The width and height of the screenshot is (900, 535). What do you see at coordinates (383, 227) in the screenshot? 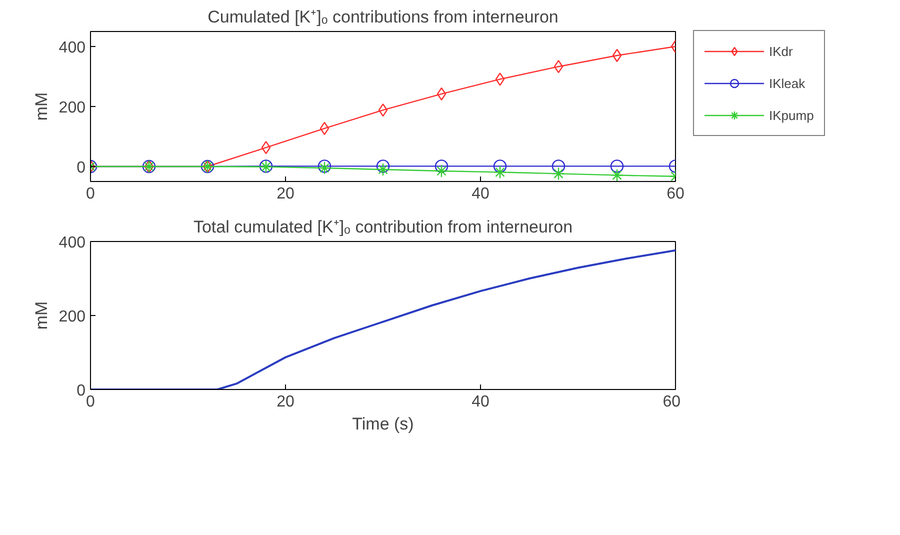
I see `chart-title: Total cumulated [K⁺]ₒ contribution from interneuron` at bounding box center [383, 227].